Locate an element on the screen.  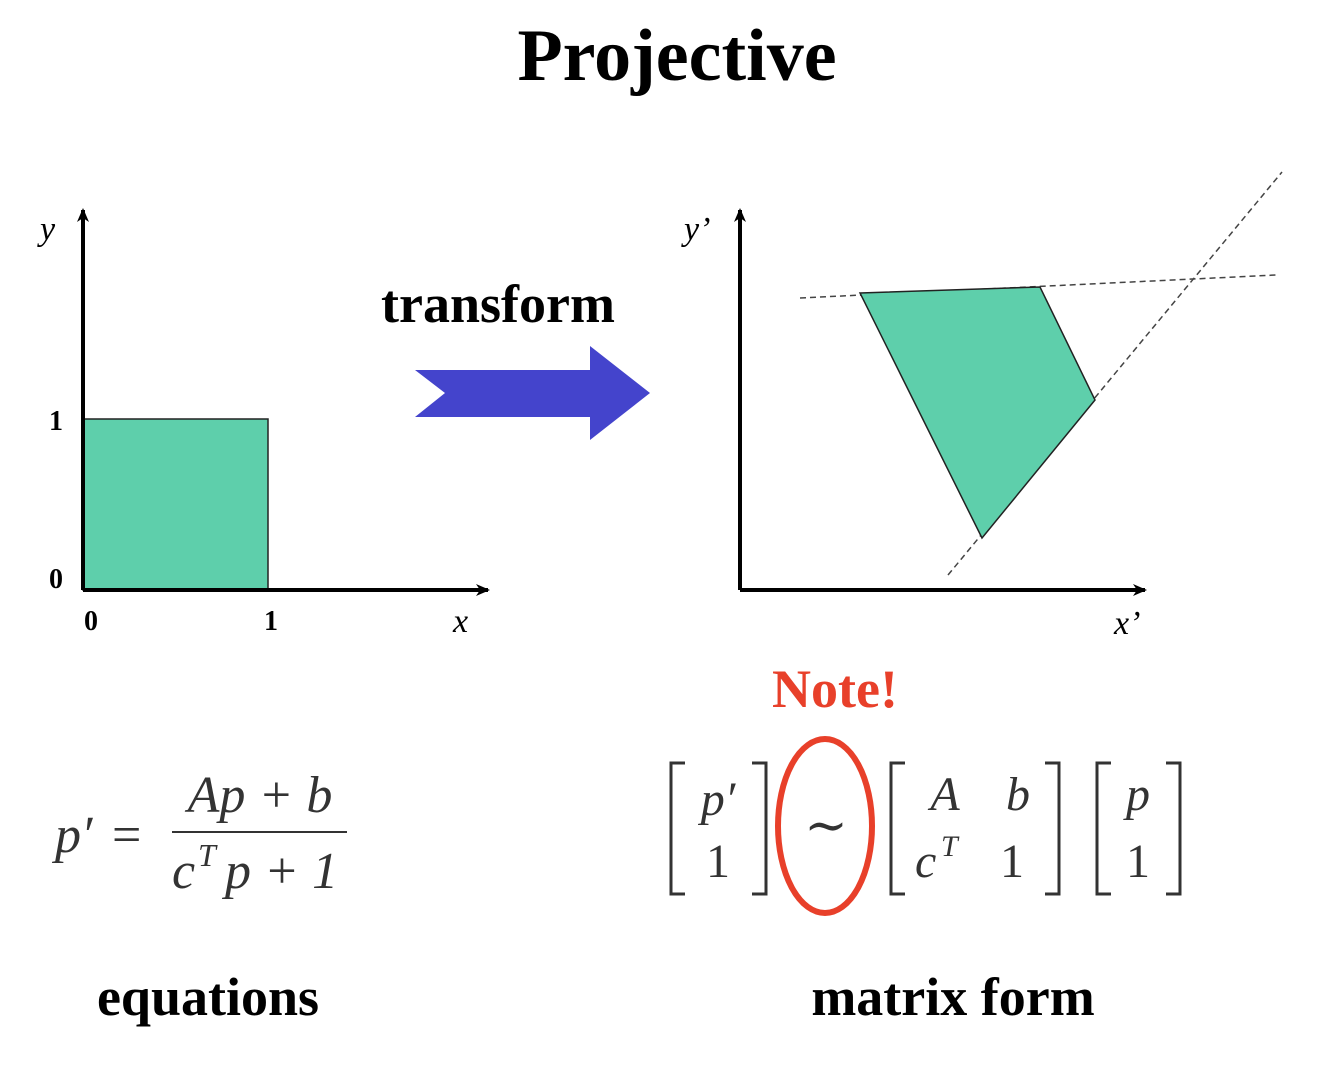
matrix-c: c is located at coordinates (925, 861).